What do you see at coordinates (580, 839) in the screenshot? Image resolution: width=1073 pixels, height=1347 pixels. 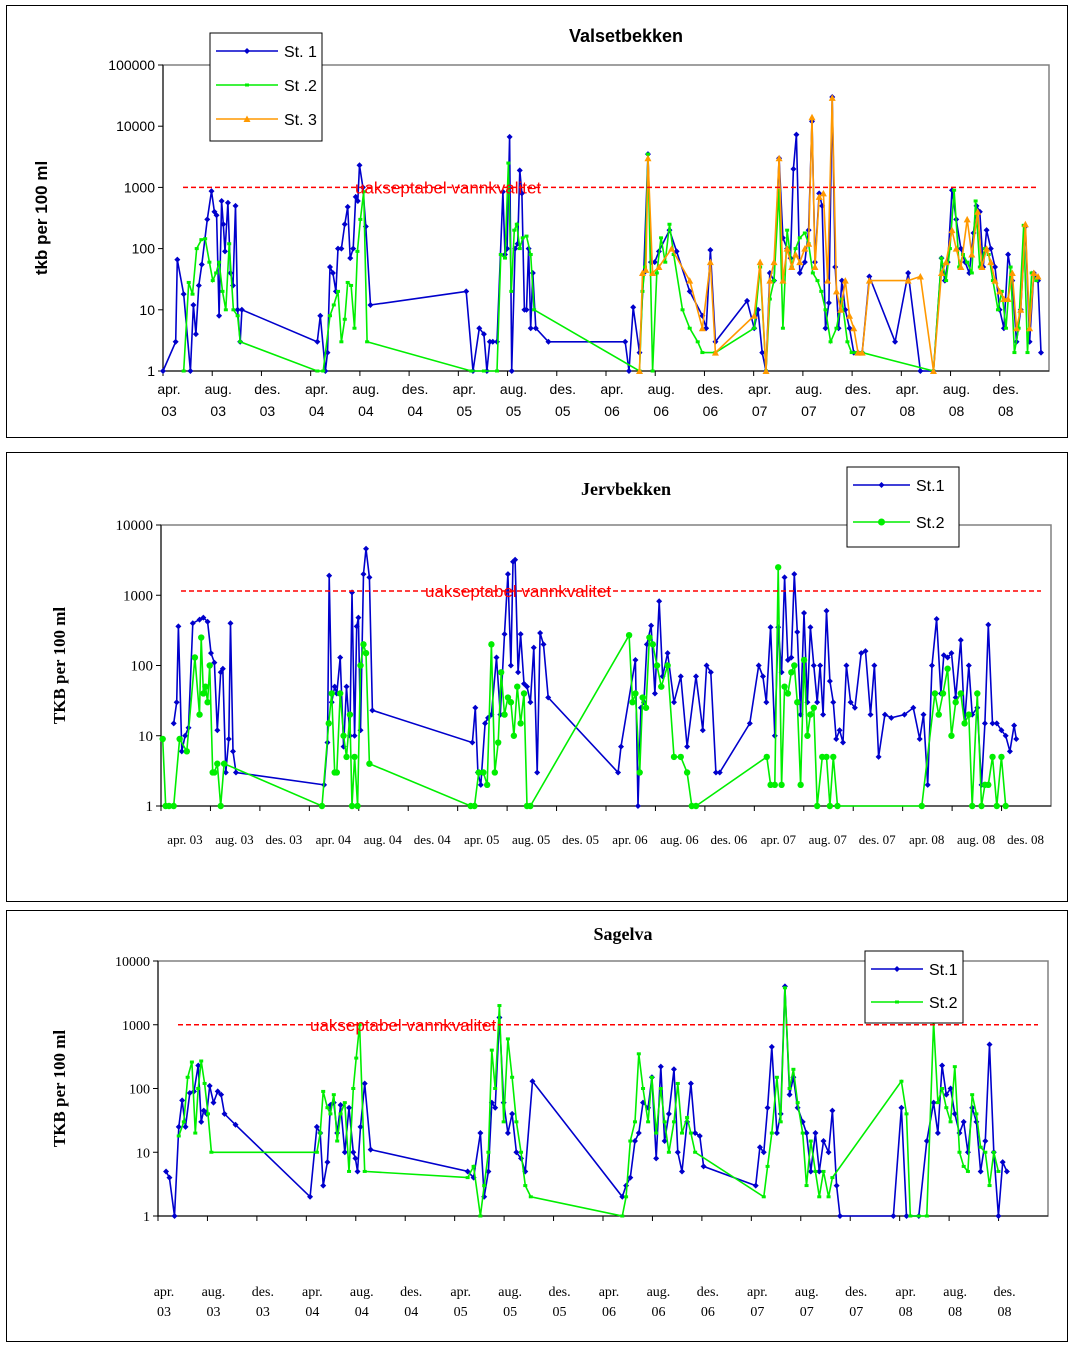 I see `x-tick-label: des. 05` at bounding box center [580, 839].